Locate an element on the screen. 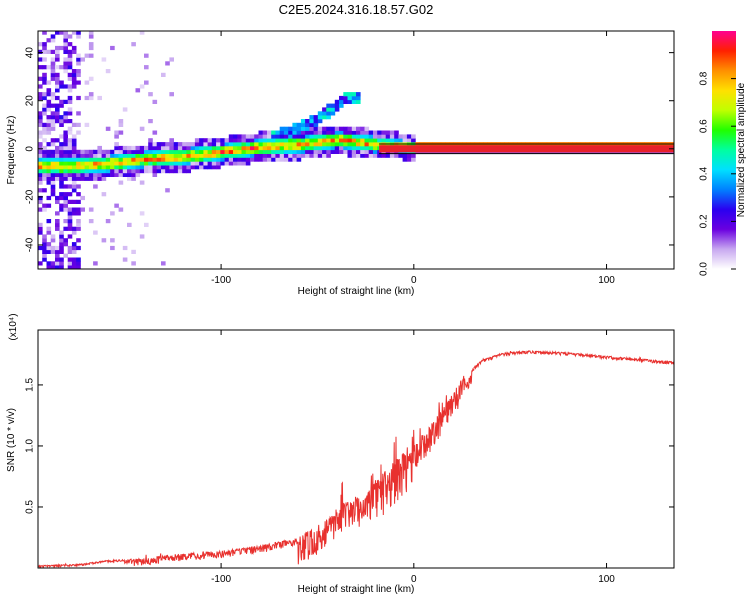 Image resolution: width=750 pixels, height=600 pixels. colorbar-label: Normalized spectral amplitude is located at coordinates (741, 149).